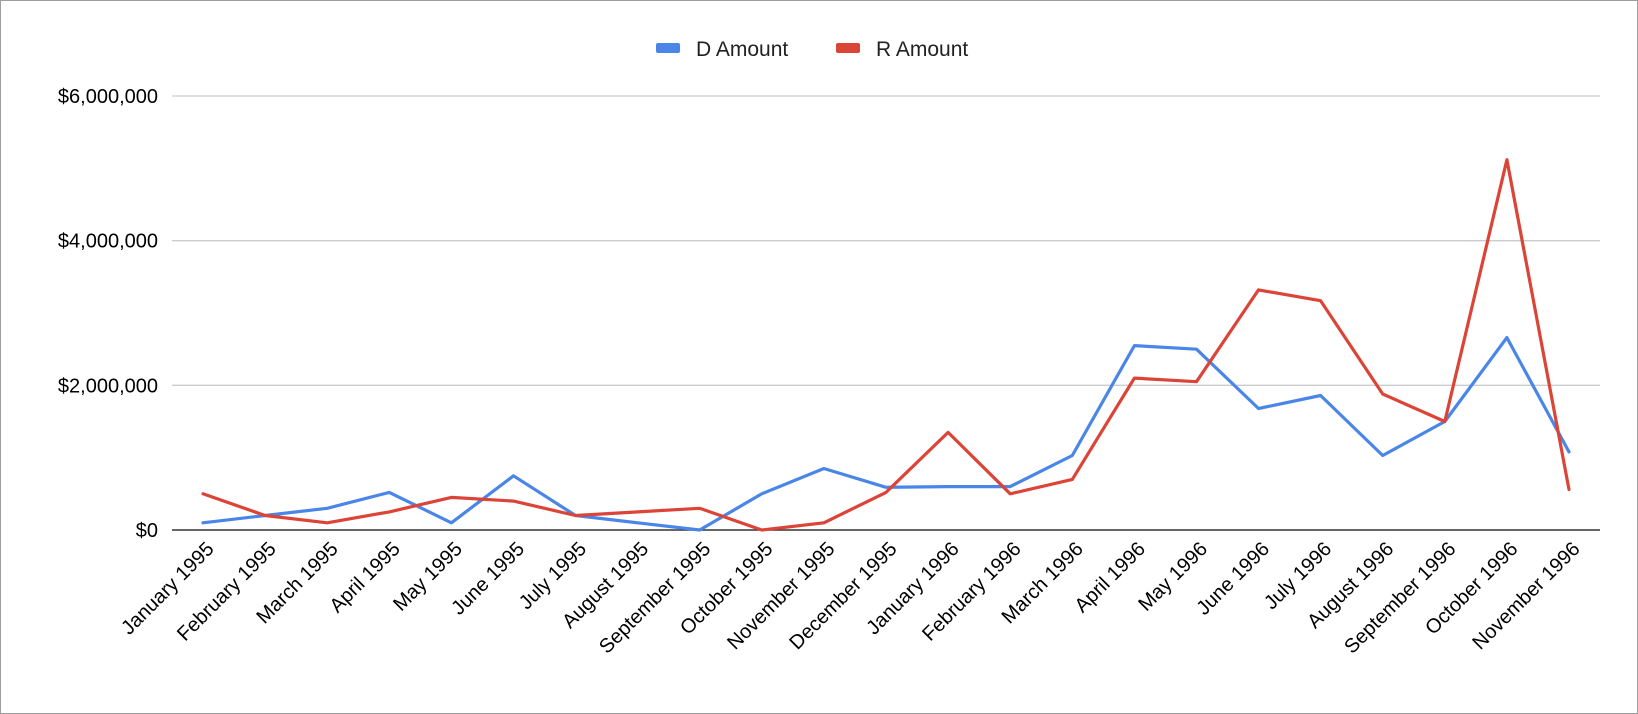 This screenshot has width=1638, height=714. I want to click on legend: D Amount R Amount, so click(812, 49).